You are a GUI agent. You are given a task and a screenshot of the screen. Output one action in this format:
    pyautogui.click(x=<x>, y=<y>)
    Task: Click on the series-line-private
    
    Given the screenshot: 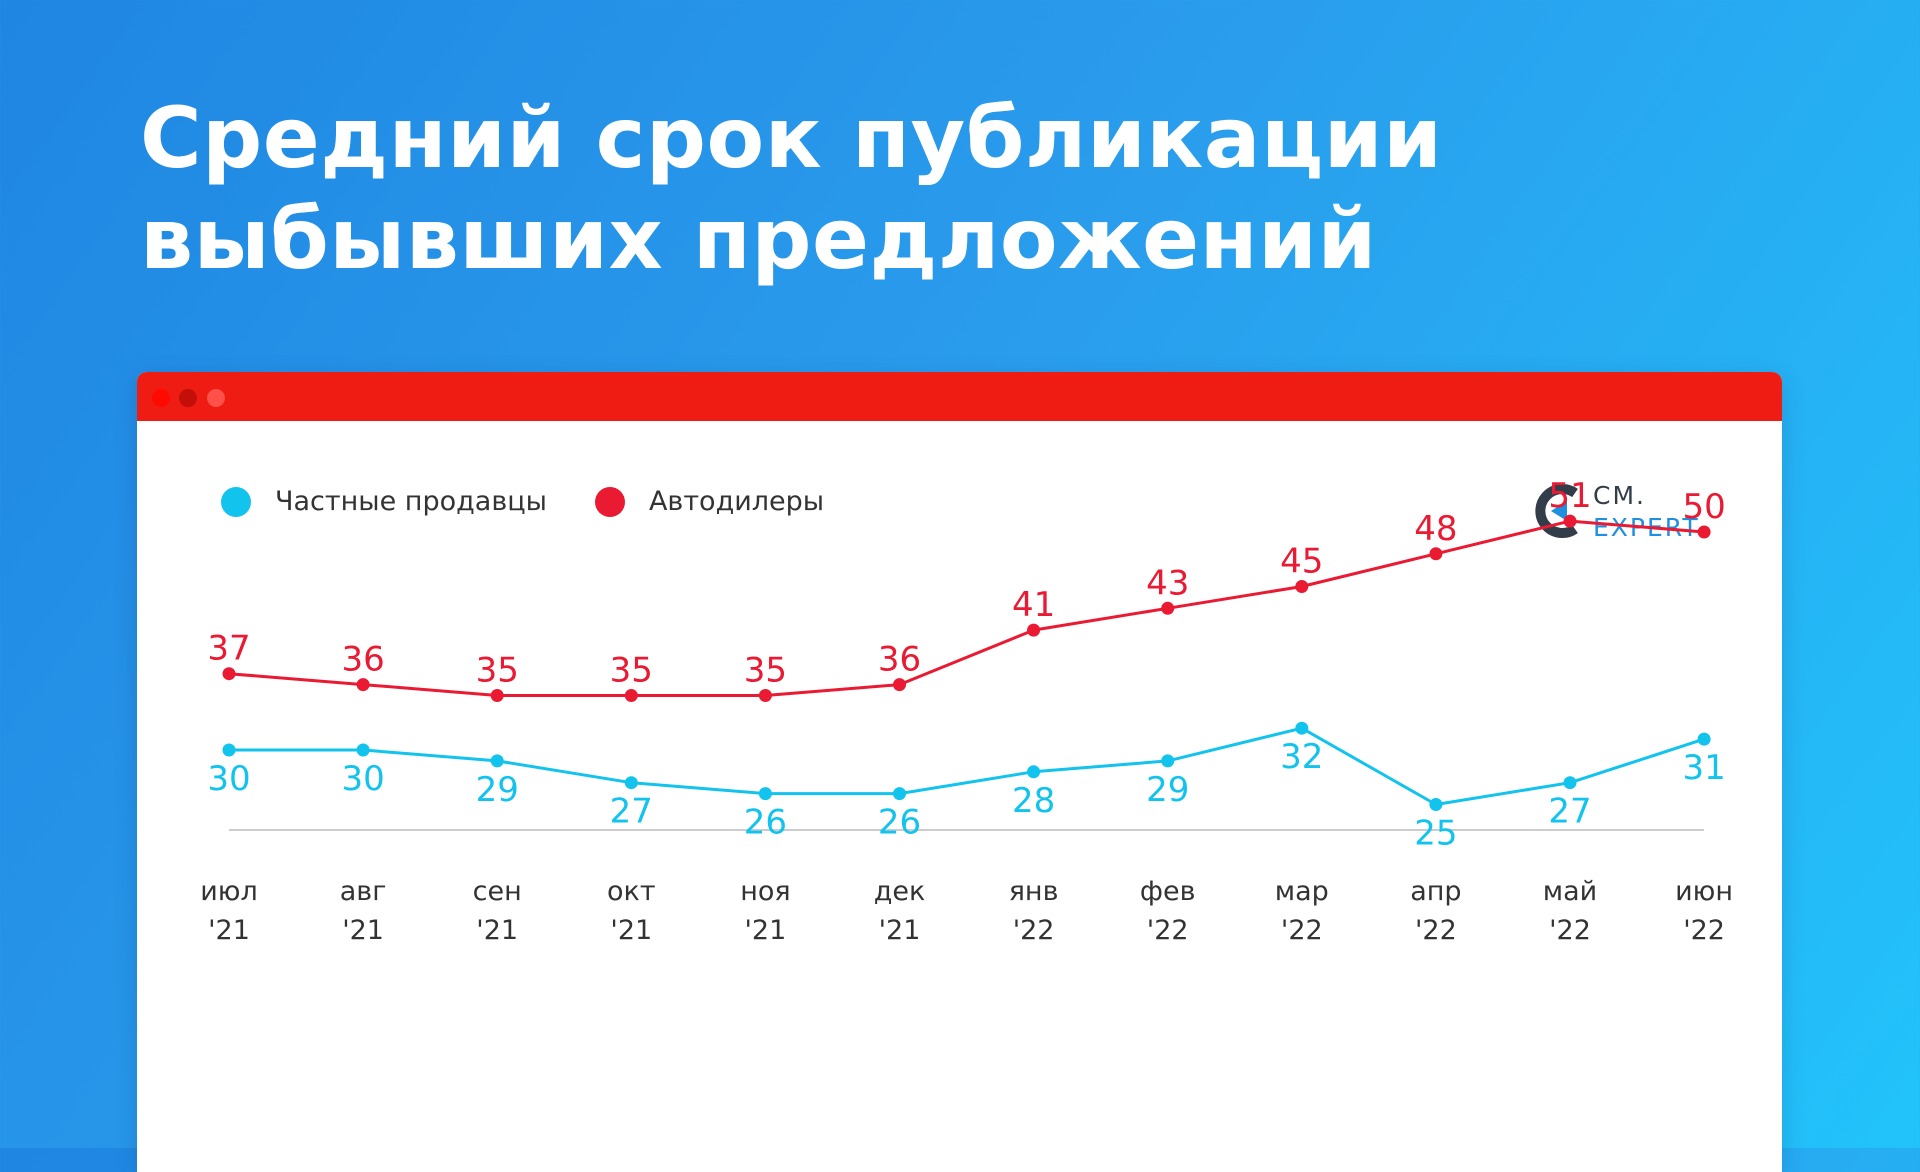 What is the action you would take?
    pyautogui.click(x=967, y=766)
    